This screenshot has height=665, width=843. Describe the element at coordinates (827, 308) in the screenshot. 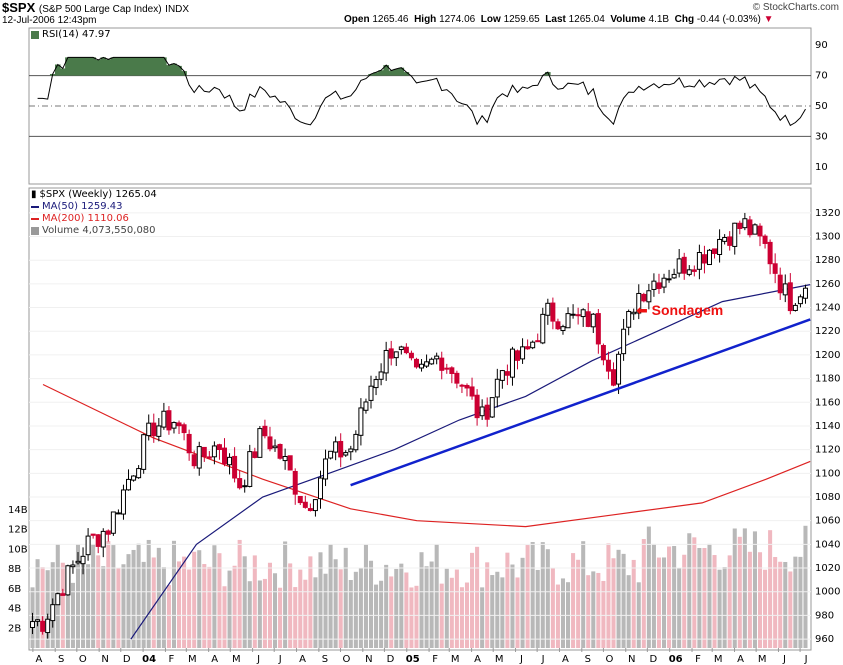

I see `y-tick-label: 1240` at that location.